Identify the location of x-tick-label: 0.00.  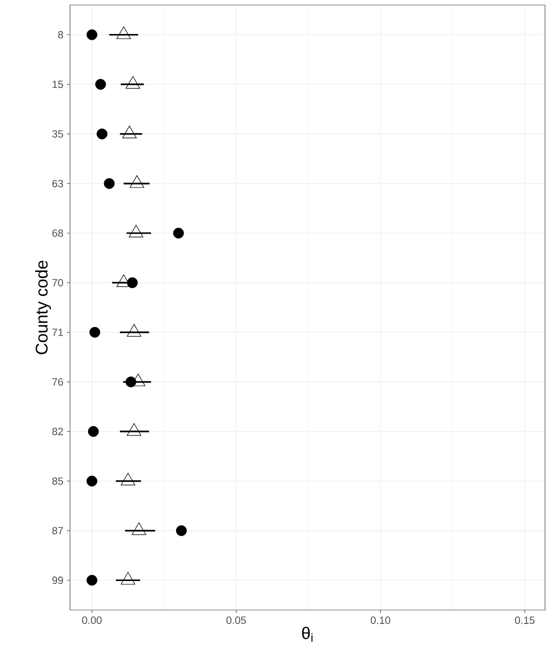
(92, 620).